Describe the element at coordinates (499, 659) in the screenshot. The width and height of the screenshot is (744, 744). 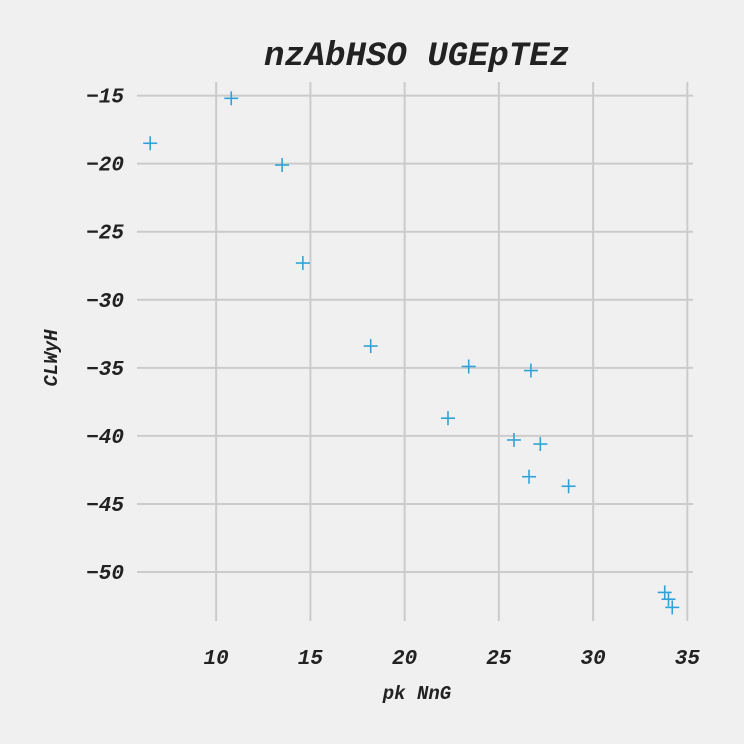
I see `x-tick-label: 25` at that location.